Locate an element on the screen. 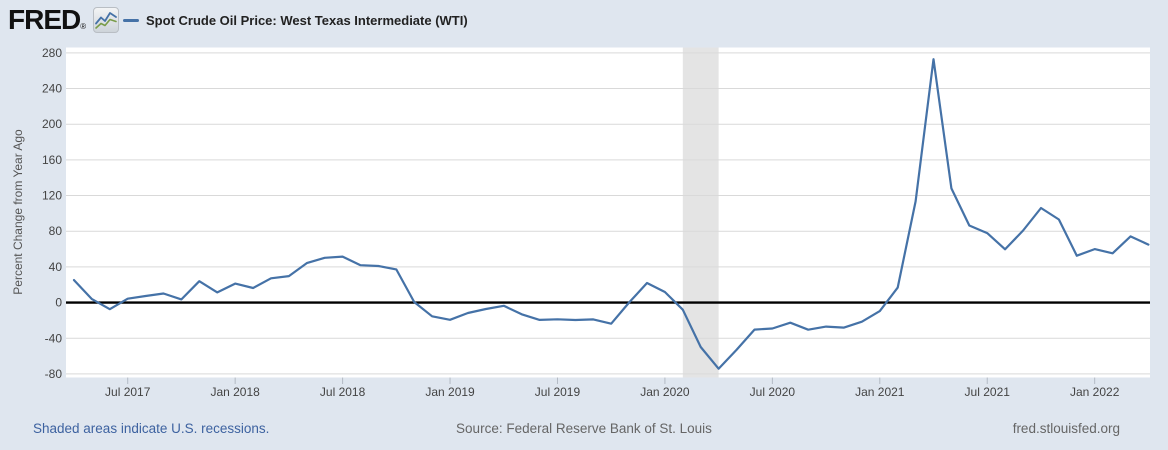  svg-text: Jul 2020 is located at coordinates (773, 392).